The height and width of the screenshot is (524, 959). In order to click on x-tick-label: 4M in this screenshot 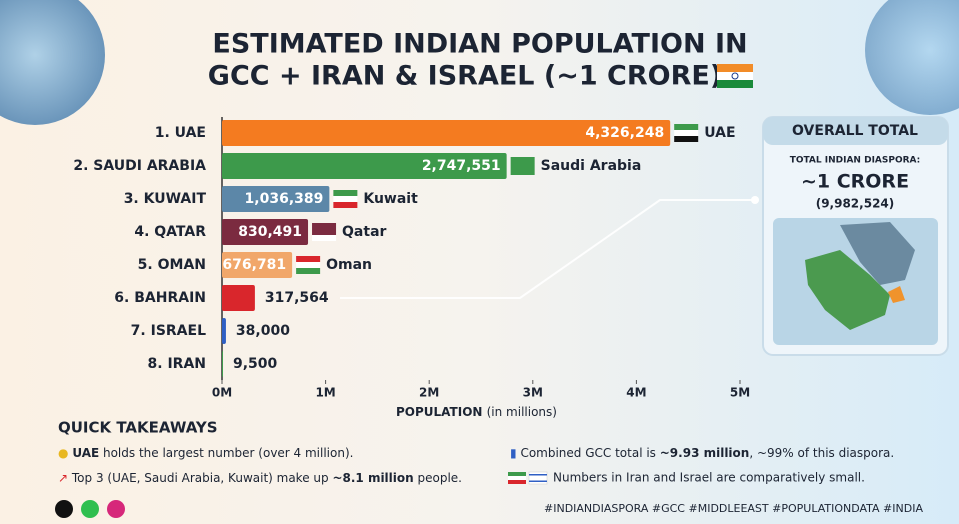, I will do `click(636, 393)`.